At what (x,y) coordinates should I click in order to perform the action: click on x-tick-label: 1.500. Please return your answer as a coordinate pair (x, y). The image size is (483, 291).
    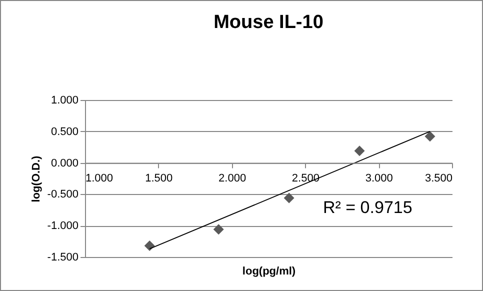
    Looking at the image, I should click on (159, 178).